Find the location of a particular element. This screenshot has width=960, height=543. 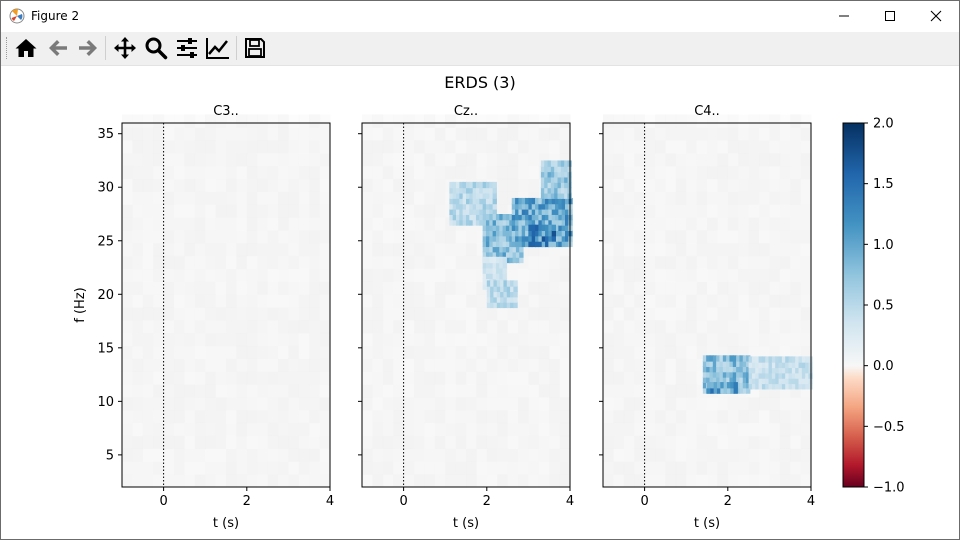

forward-button is located at coordinates (88, 48).